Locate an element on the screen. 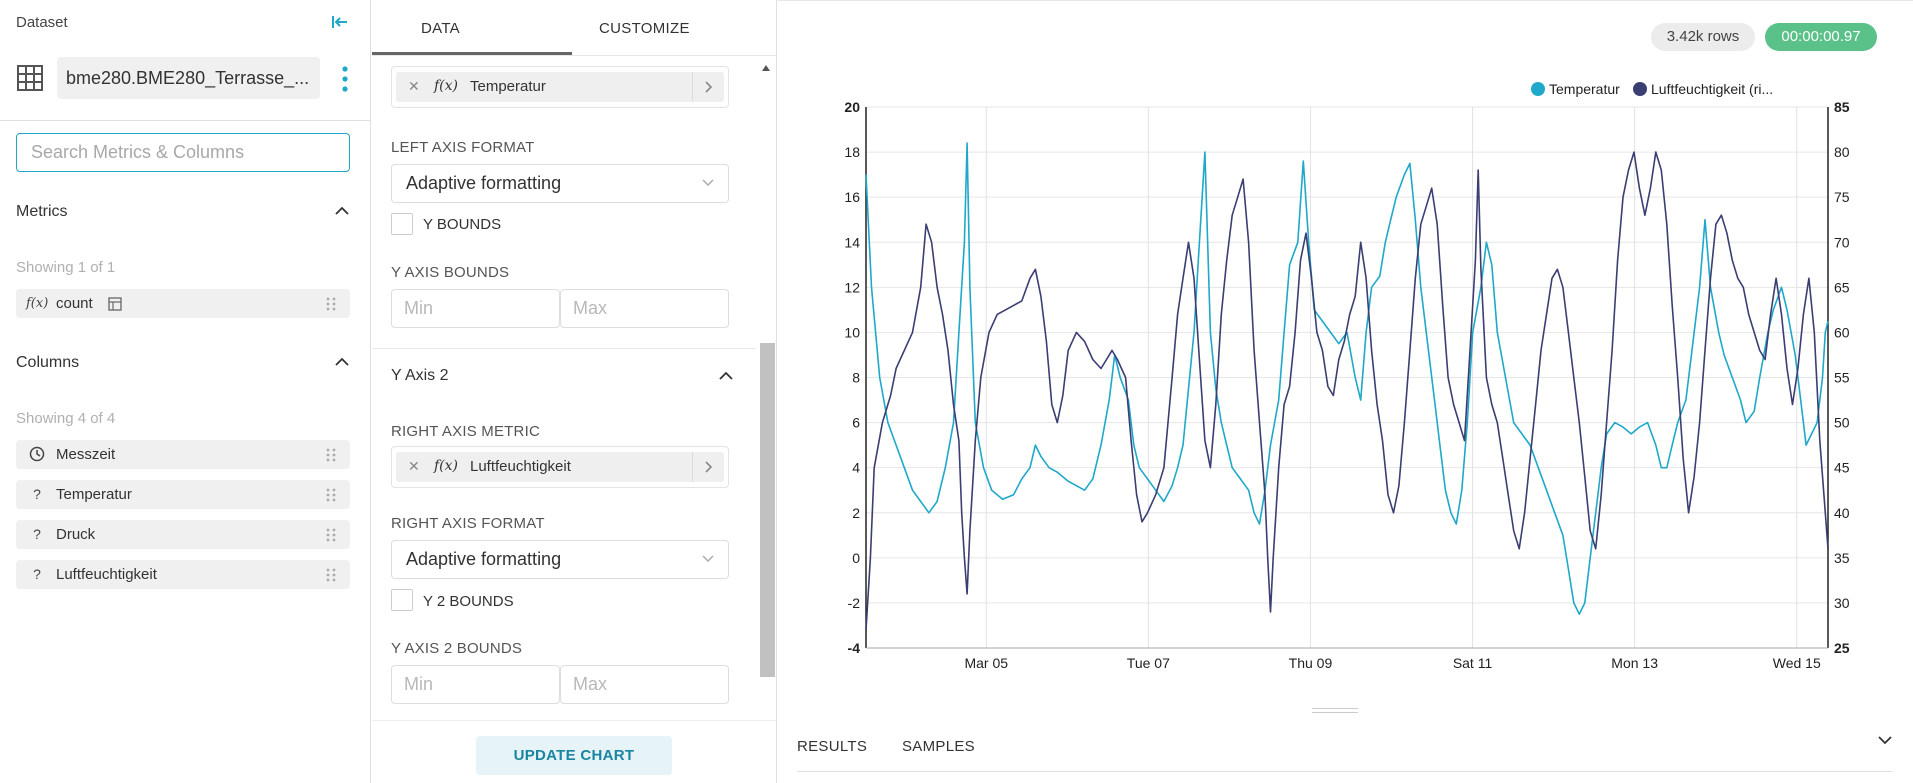 This screenshot has height=783, width=1913. y-tick-label: -4 is located at coordinates (854, 648).